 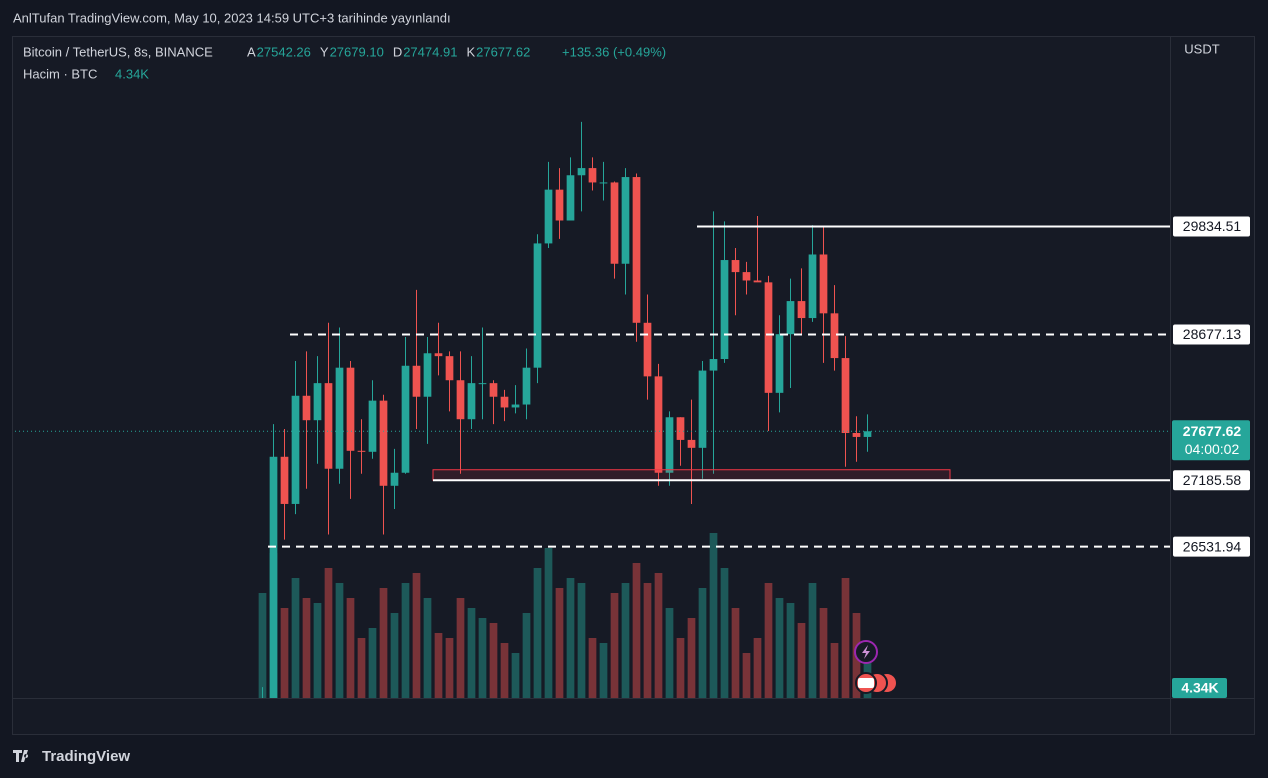 I want to click on ohlc-key: D, so click(x=397, y=51).